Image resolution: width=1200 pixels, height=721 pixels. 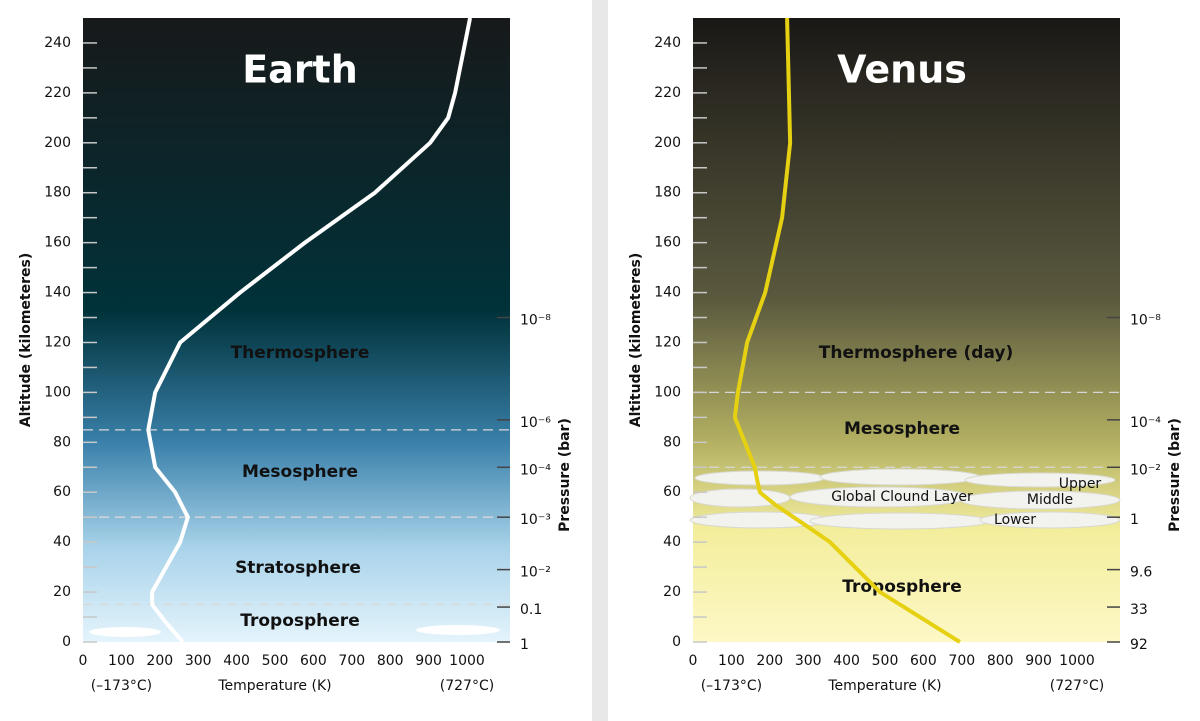 What do you see at coordinates (1139, 610) in the screenshot?
I see `y2-tick-label: 33` at bounding box center [1139, 610].